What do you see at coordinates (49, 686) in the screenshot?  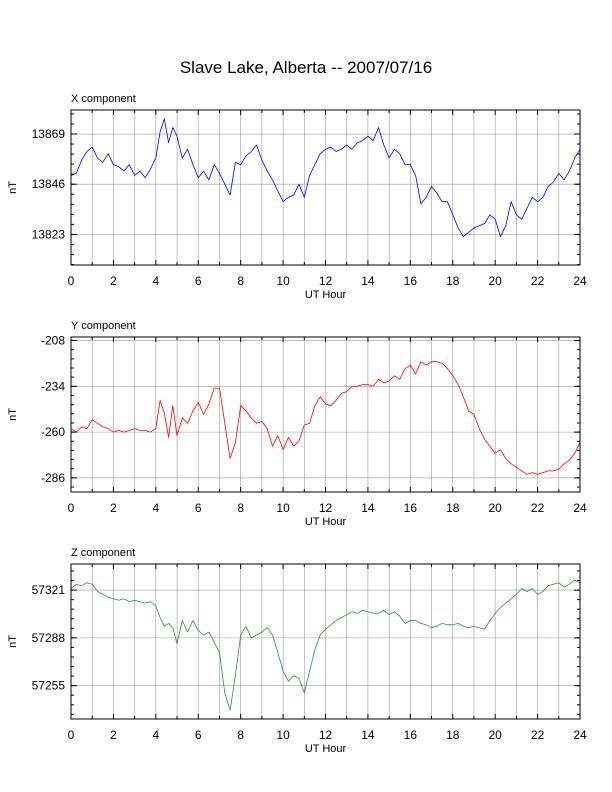 I see `y-tick-label: 57255` at bounding box center [49, 686].